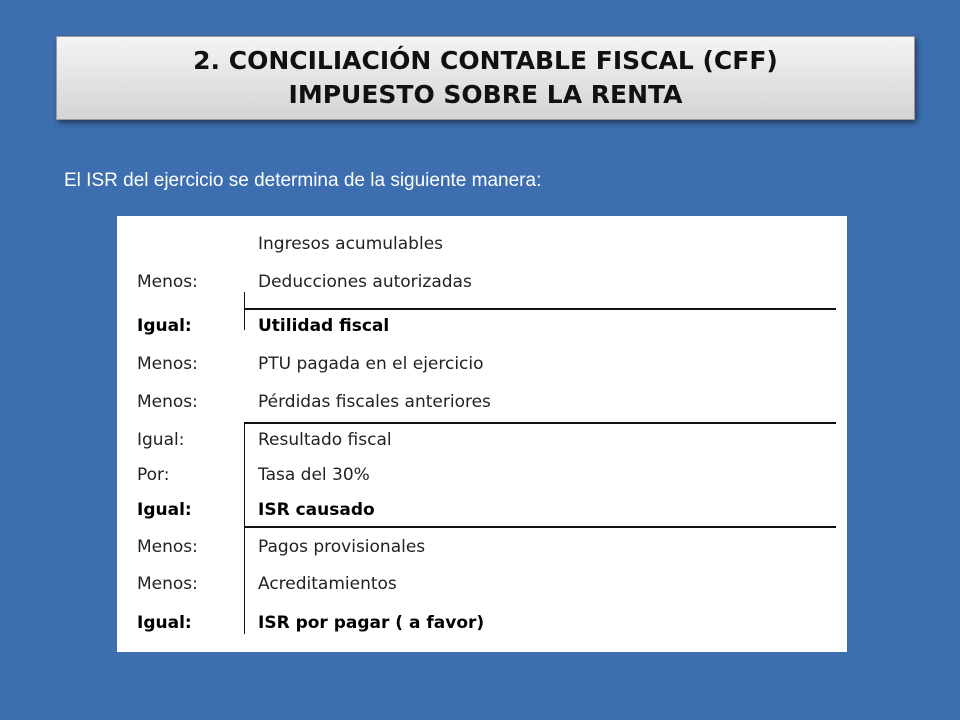 Image resolution: width=960 pixels, height=720 pixels. I want to click on row-concept: Acreditamientos, so click(327, 584).